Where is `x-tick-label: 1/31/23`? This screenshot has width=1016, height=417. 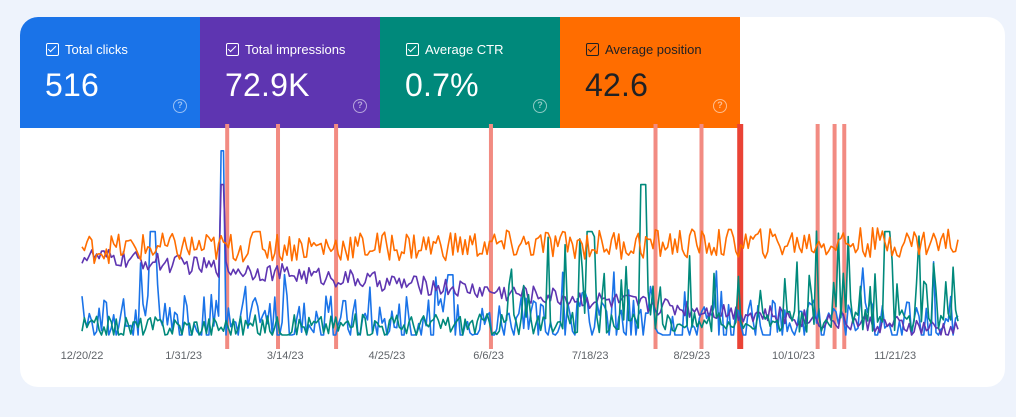
x-tick-label: 1/31/23 is located at coordinates (183, 356).